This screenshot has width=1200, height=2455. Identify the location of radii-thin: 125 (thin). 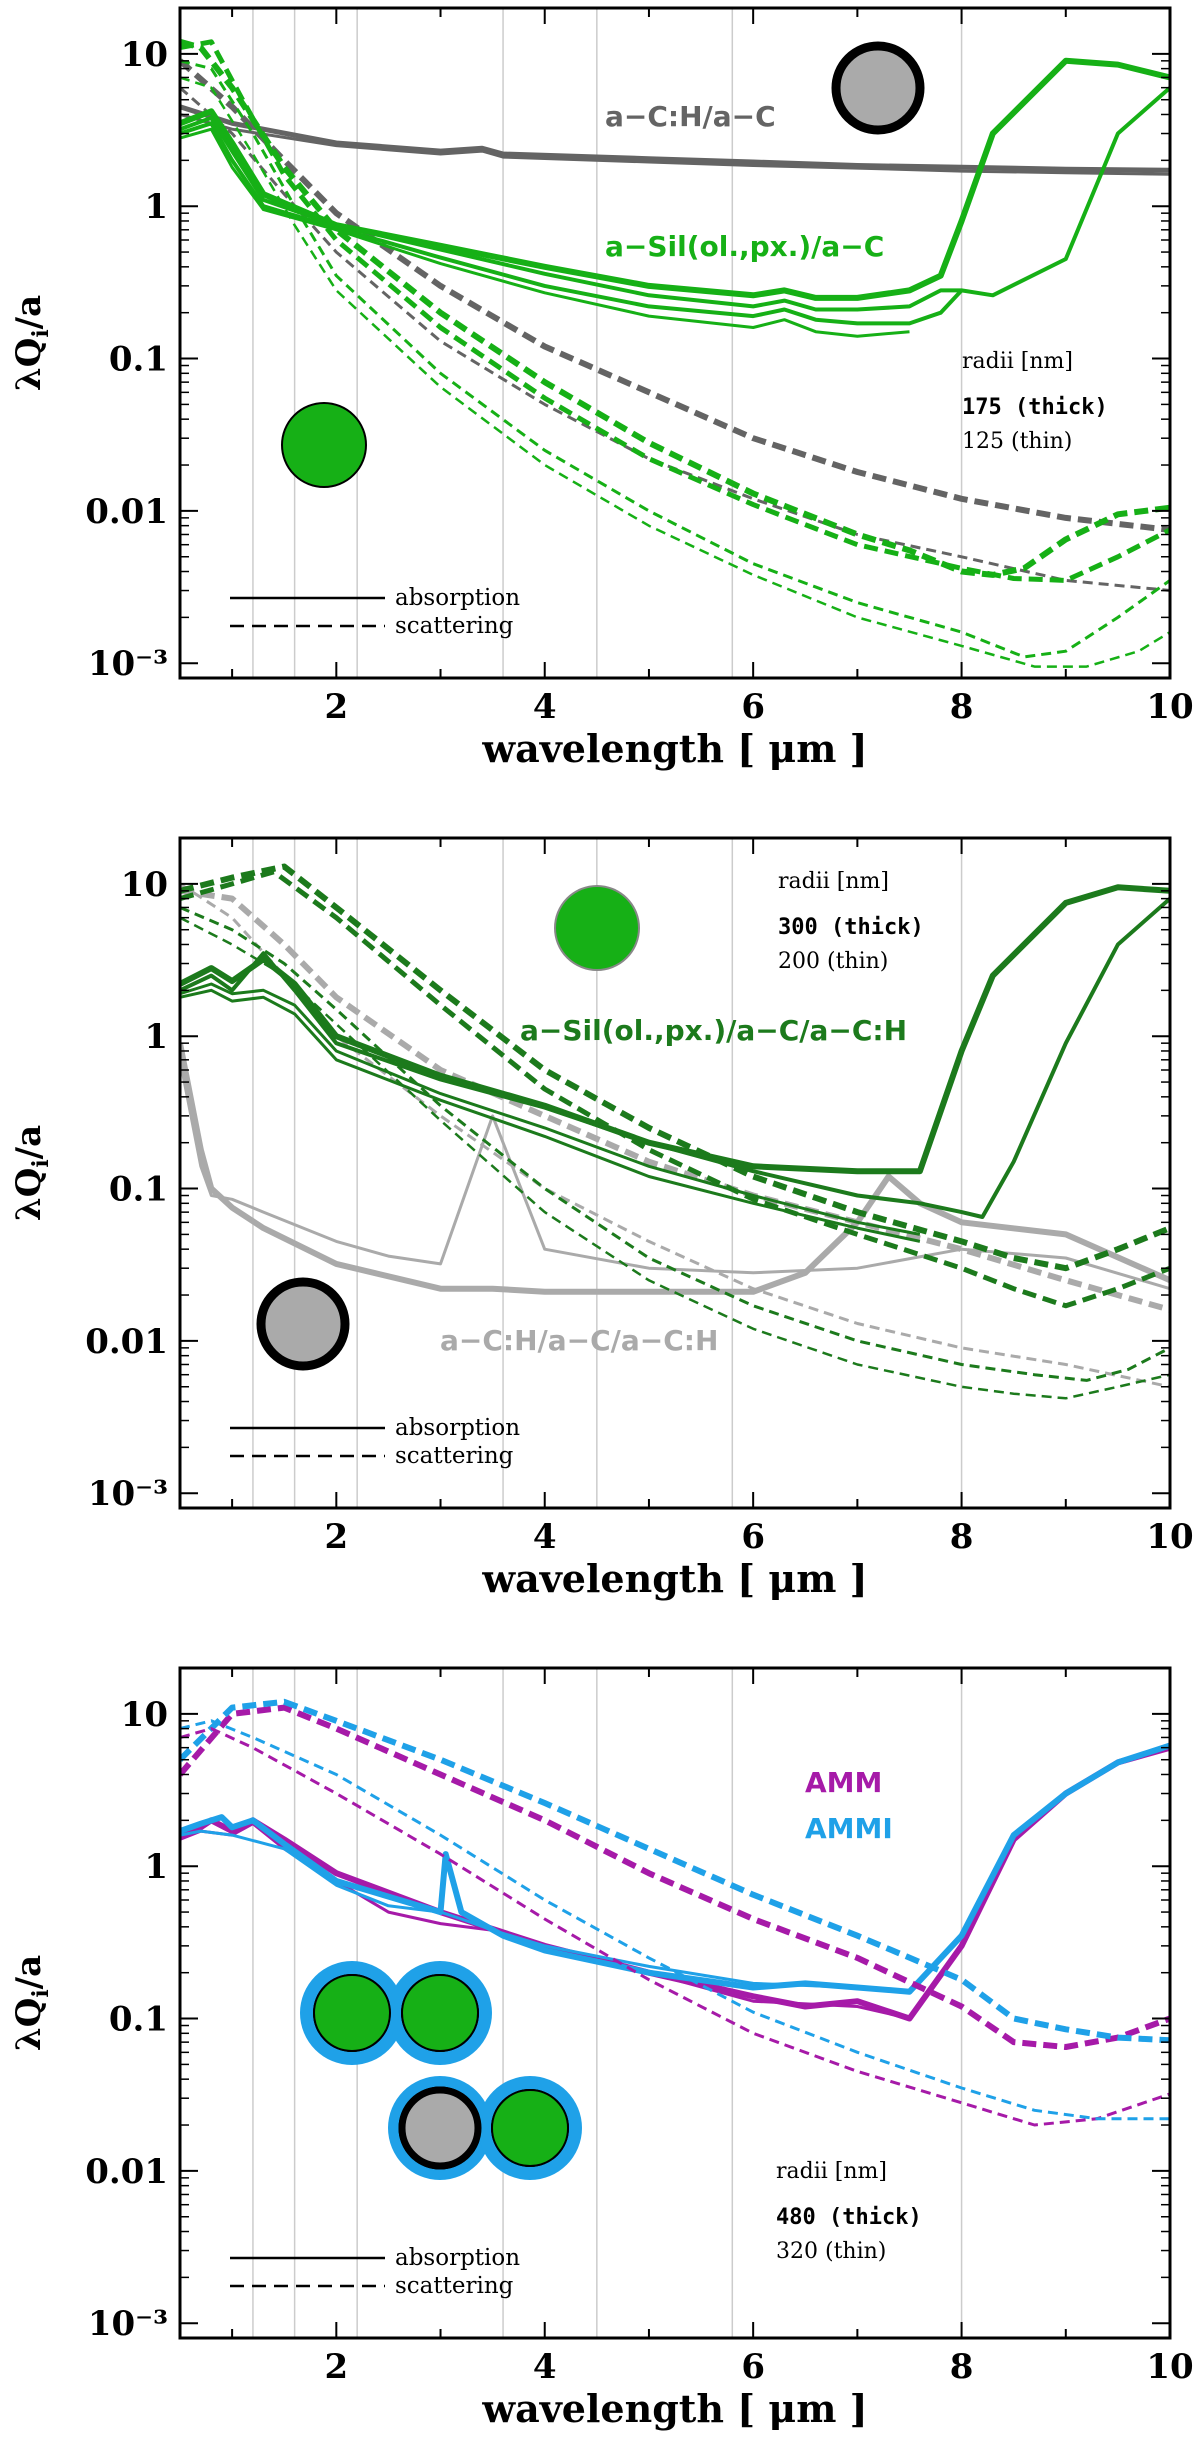
(1017, 441).